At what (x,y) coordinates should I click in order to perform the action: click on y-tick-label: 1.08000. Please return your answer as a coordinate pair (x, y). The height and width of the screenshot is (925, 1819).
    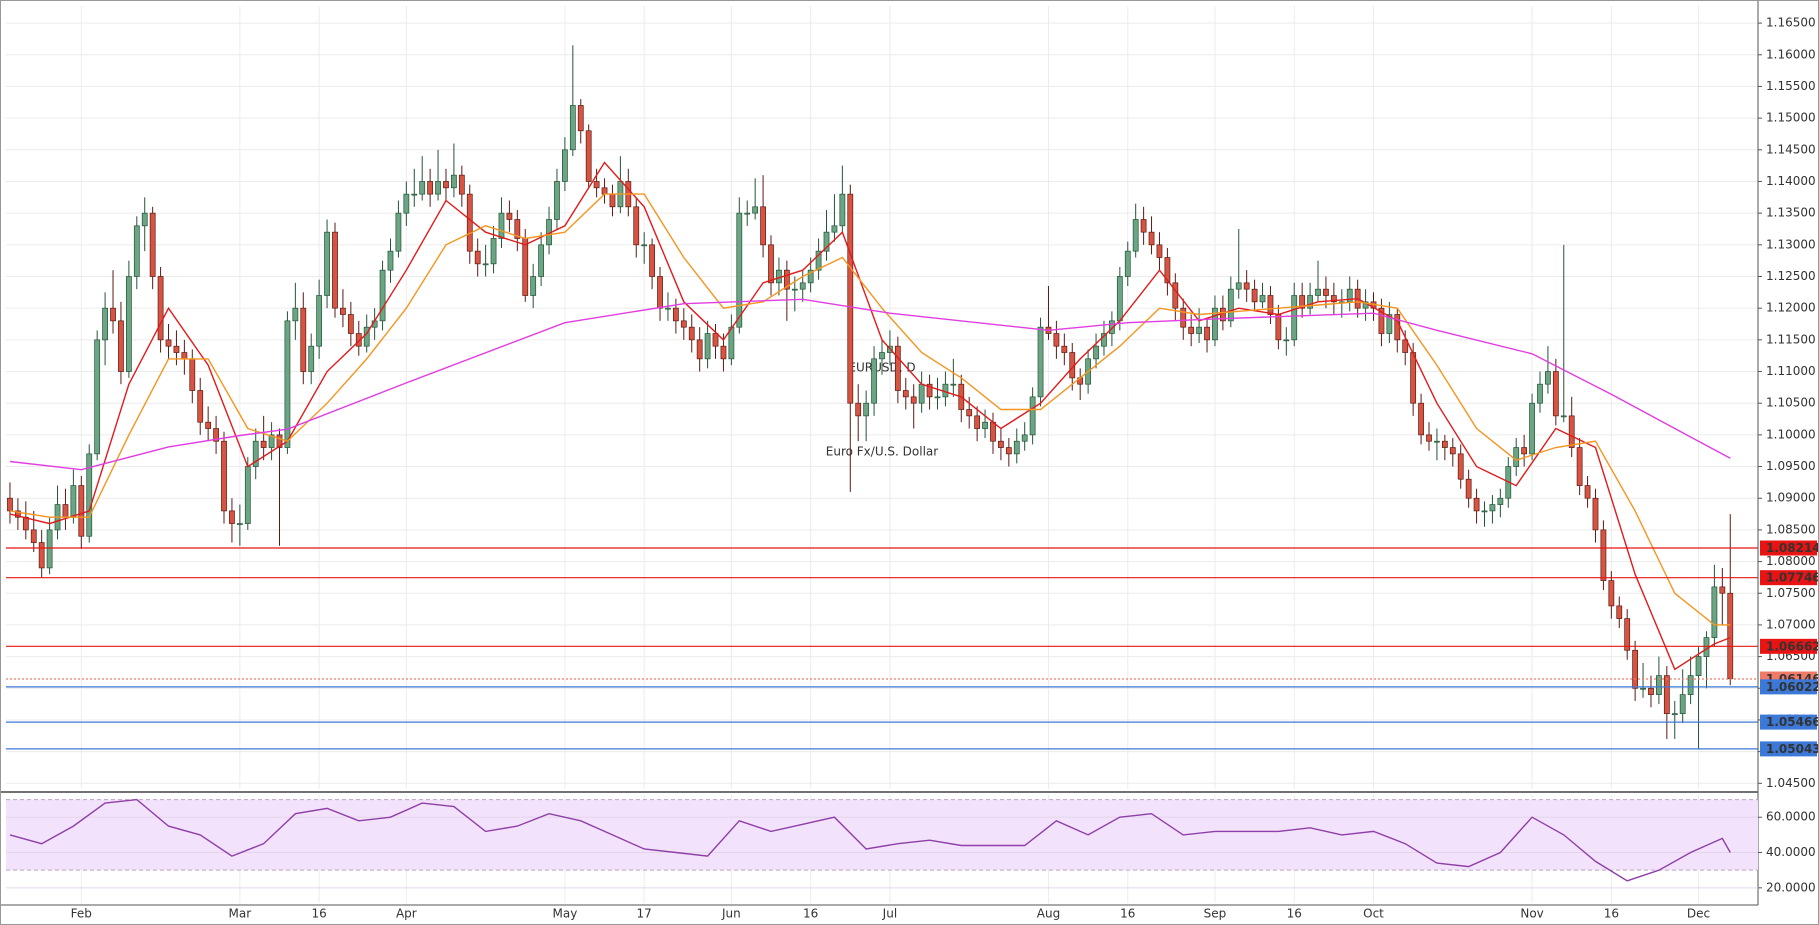
    Looking at the image, I should click on (1791, 561).